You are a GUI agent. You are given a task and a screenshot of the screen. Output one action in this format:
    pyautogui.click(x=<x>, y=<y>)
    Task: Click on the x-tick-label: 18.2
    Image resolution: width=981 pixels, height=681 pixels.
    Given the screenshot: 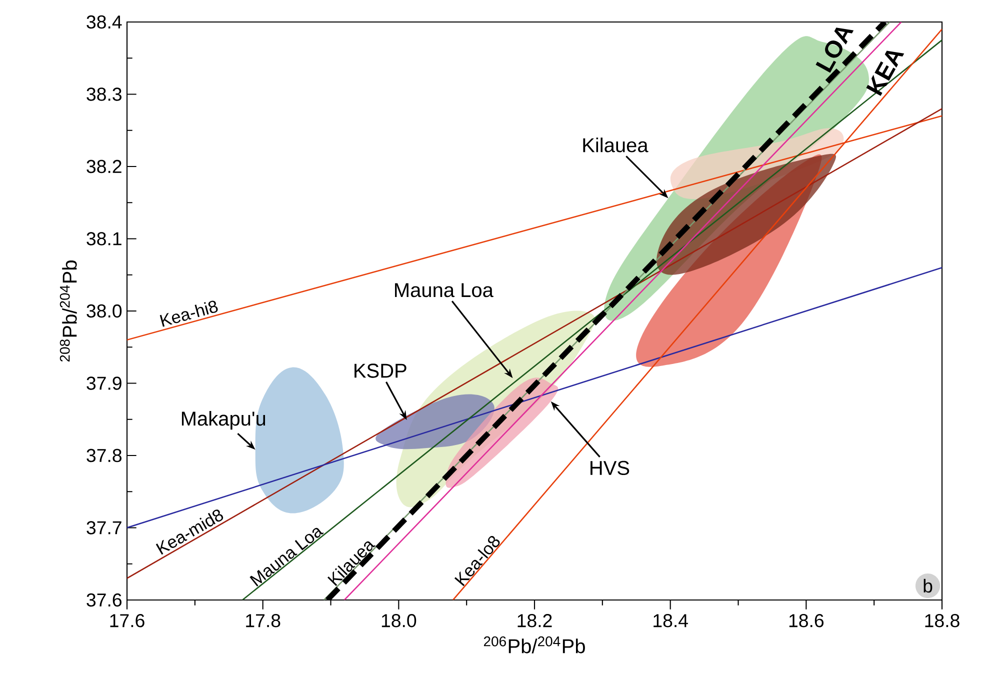 What is the action you would take?
    pyautogui.click(x=535, y=621)
    